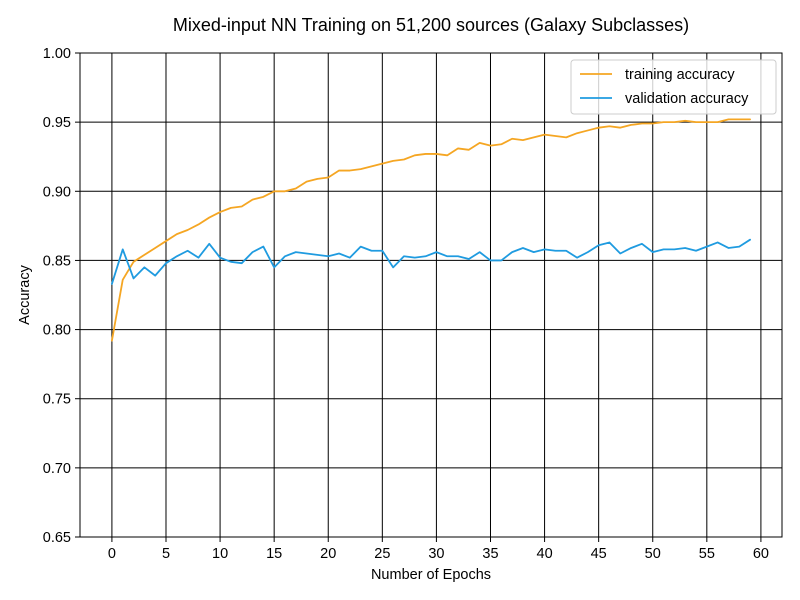 This screenshot has width=800, height=600. I want to click on legend-box, so click(673, 87).